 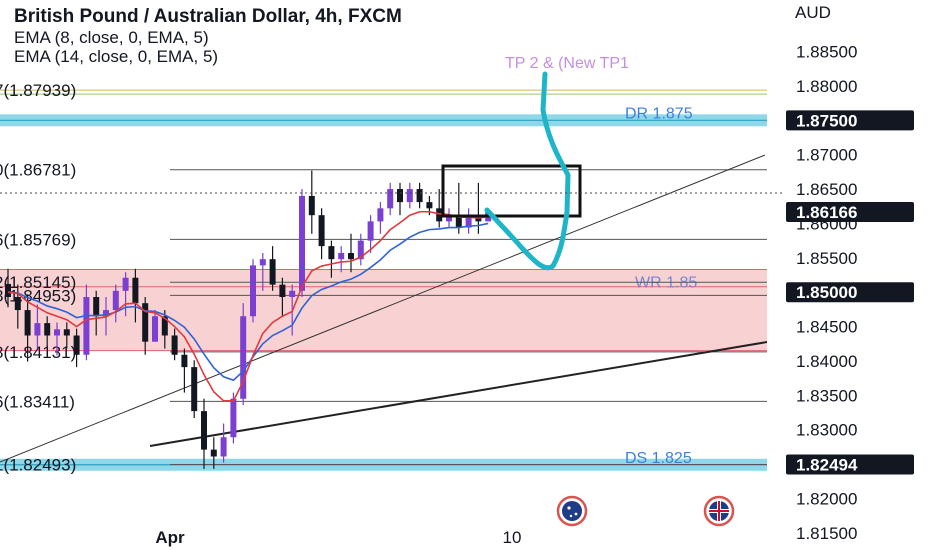 I want to click on annotation-tp: TP 2 & (New TP1, so click(x=567, y=63).